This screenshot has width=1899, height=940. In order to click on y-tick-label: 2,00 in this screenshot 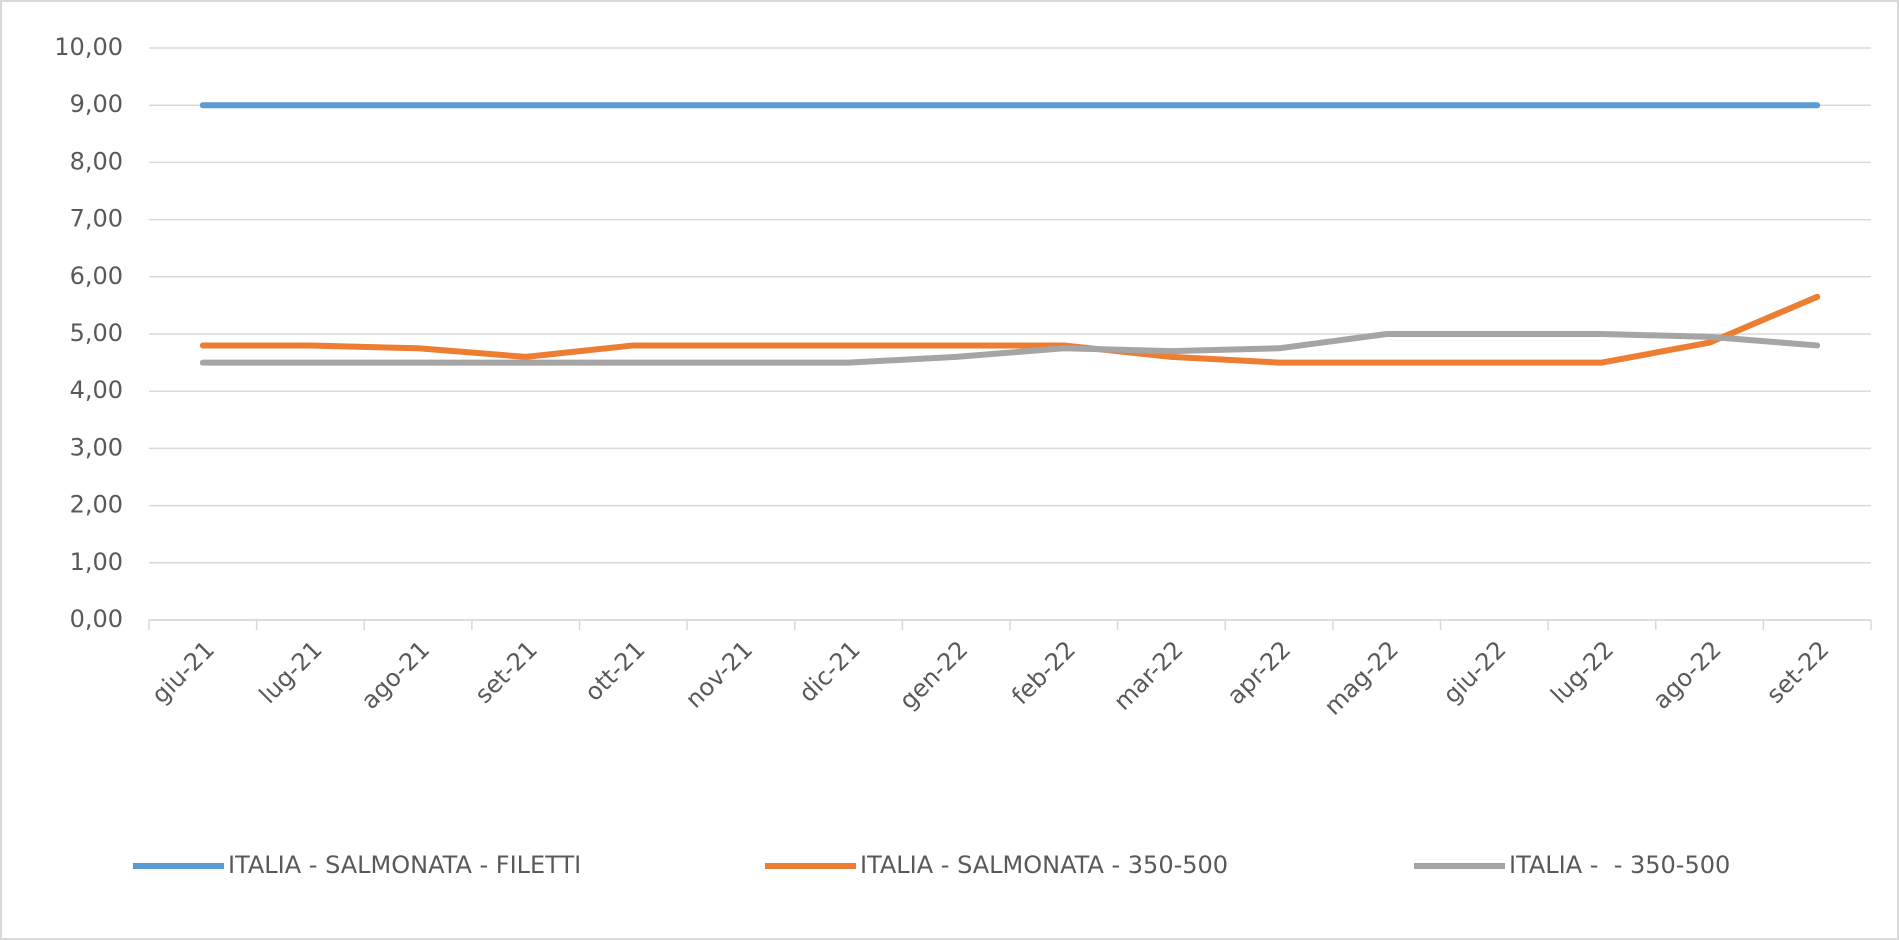, I will do `click(96, 505)`.